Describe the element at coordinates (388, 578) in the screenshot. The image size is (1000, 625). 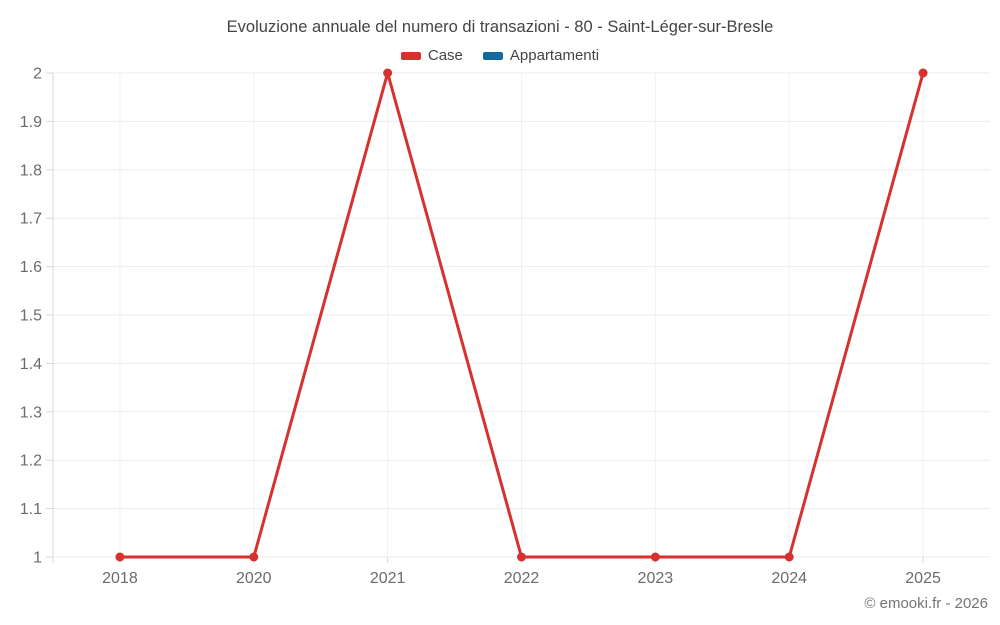
I see `x-tick-label: 2021` at that location.